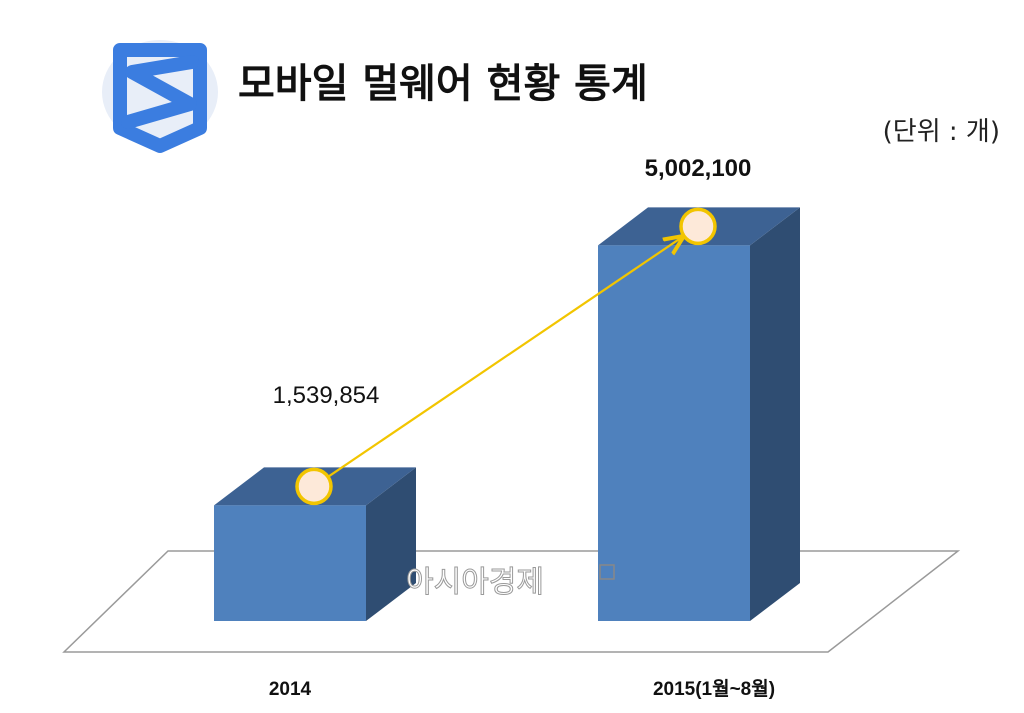 This screenshot has height=713, width=1024. What do you see at coordinates (290, 689) in the screenshot?
I see `category-label: 2014` at bounding box center [290, 689].